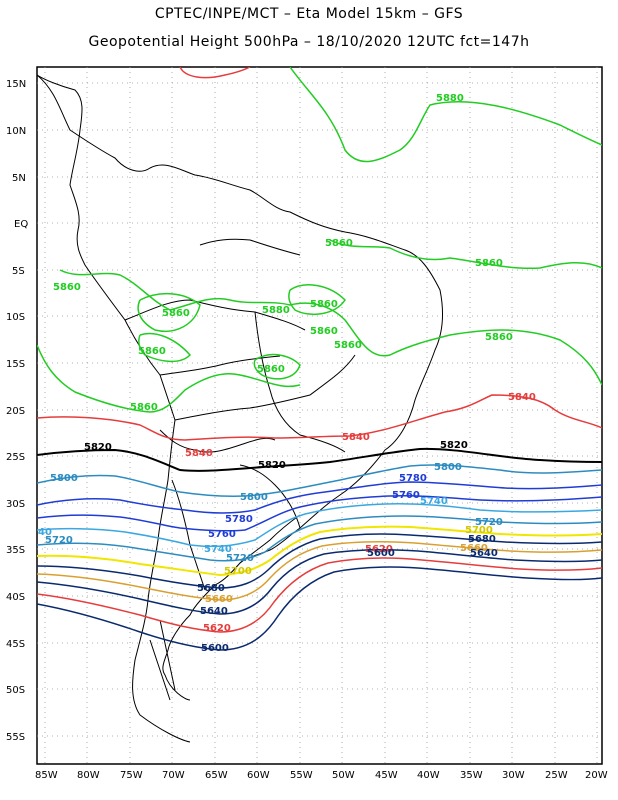  What do you see at coordinates (343, 775) in the screenshot?
I see `lon-tick-label: 50W` at bounding box center [343, 775].